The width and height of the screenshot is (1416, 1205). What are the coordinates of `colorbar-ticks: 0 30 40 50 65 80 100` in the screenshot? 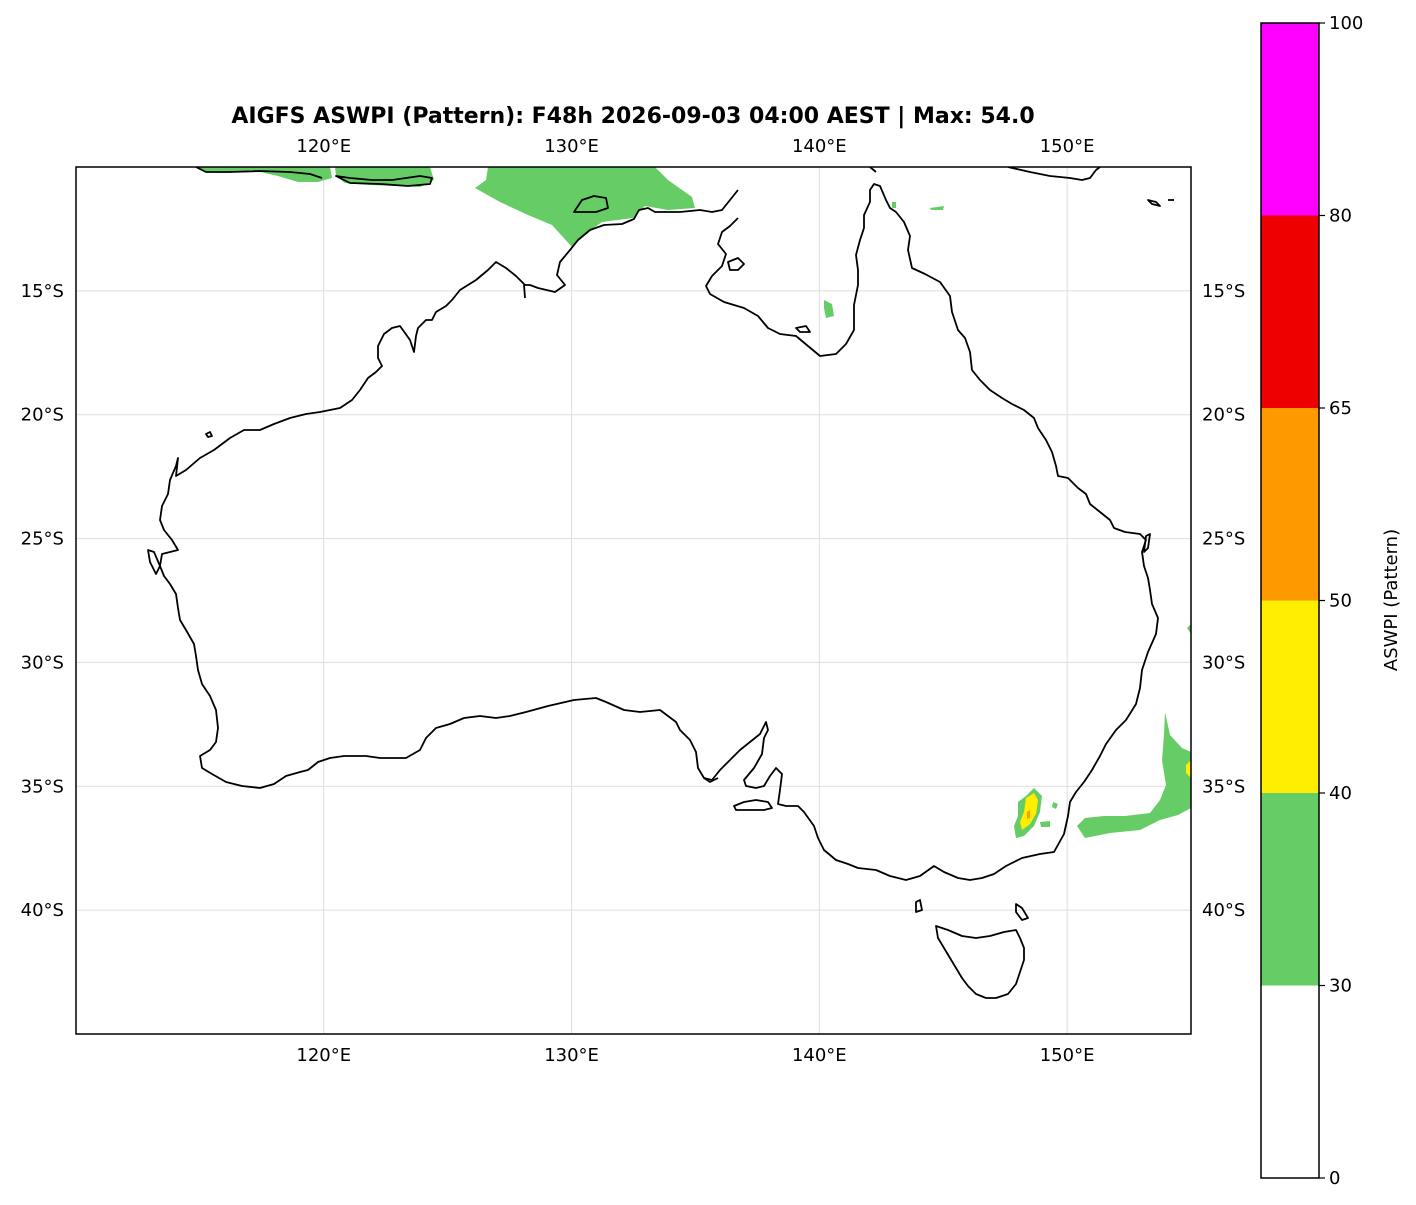 It's located at (1341, 601).